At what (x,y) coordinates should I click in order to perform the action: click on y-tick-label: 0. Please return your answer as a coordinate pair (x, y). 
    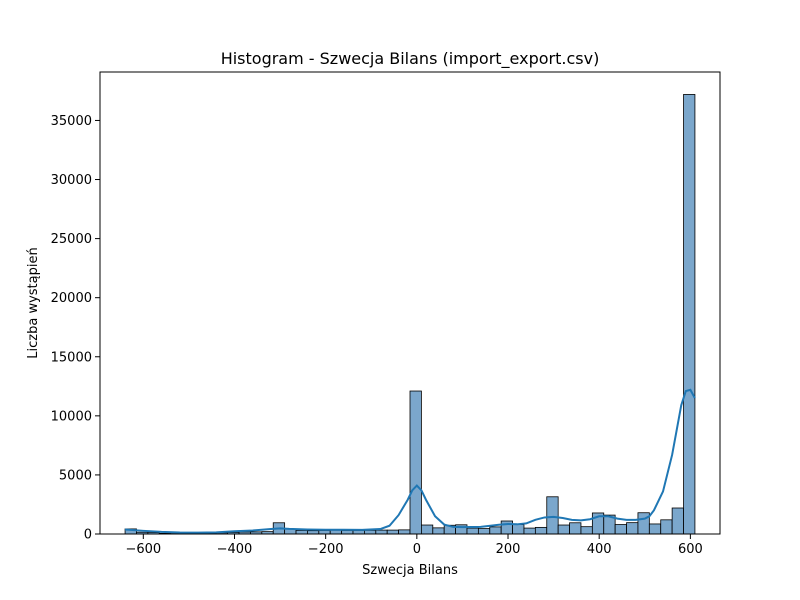
    Looking at the image, I should click on (88, 535).